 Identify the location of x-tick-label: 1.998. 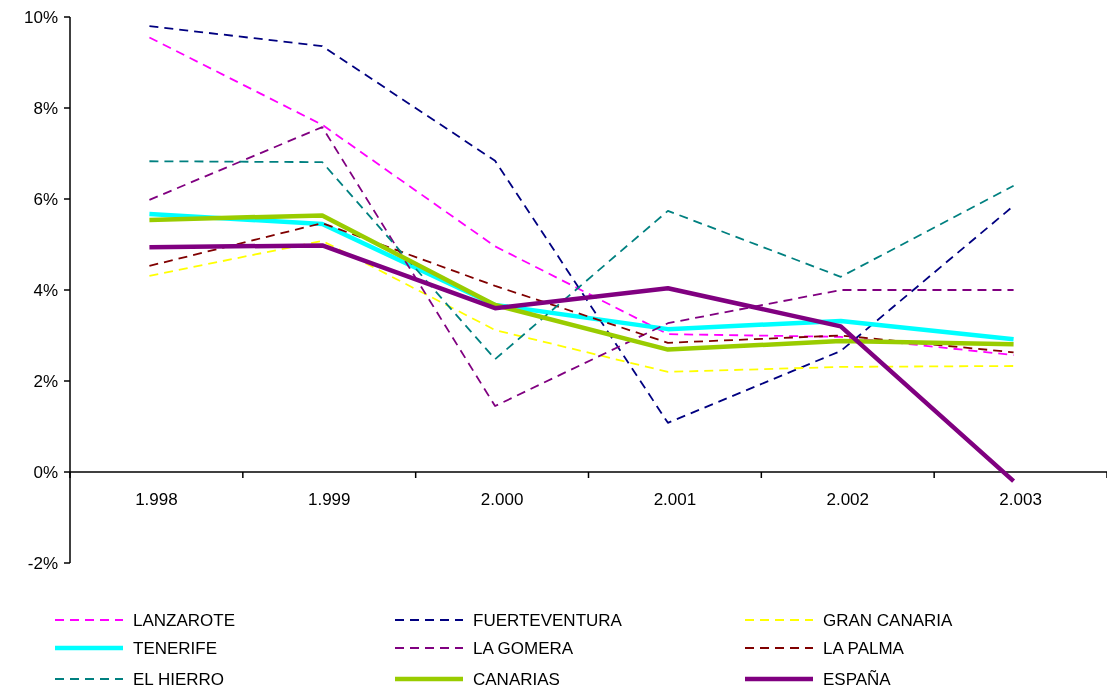
(156, 499).